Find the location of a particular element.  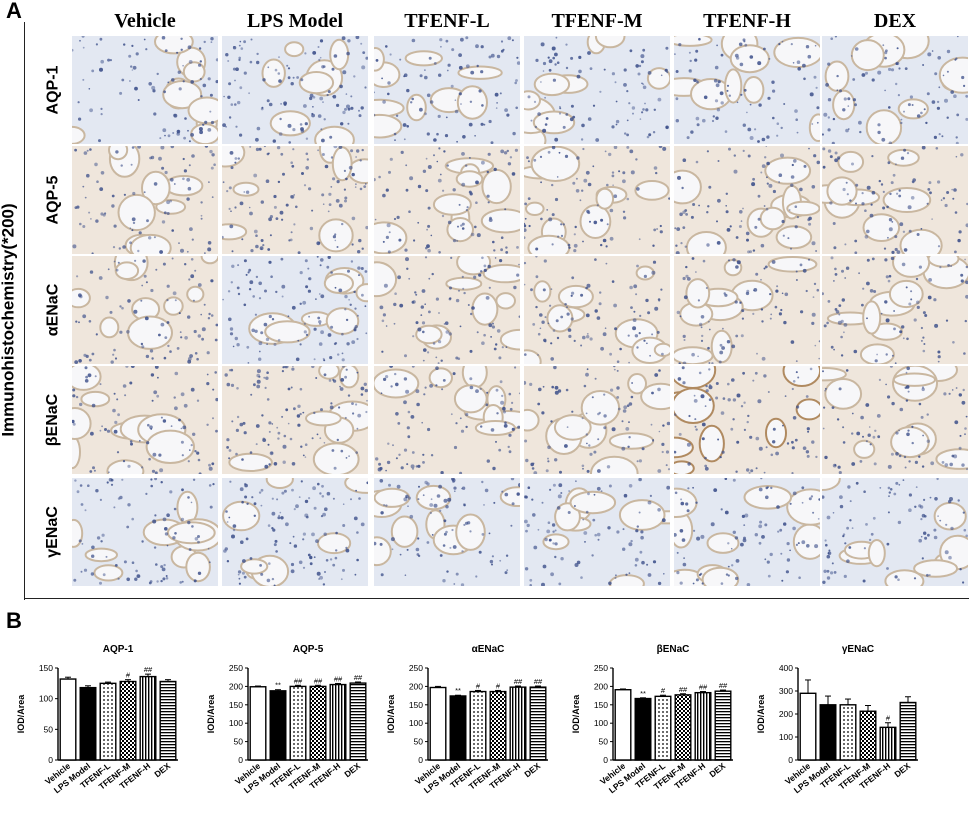

micrograph-AQP1-TFENFM is located at coordinates (597, 90).